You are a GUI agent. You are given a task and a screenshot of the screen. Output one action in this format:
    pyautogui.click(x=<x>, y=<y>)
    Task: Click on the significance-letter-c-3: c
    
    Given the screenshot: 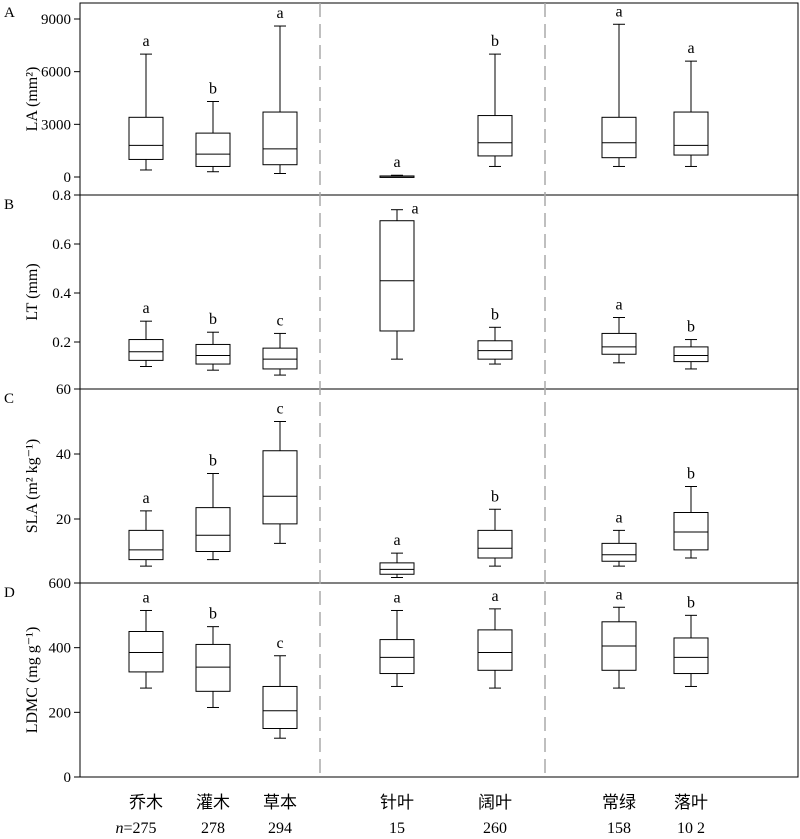 What is the action you would take?
    pyautogui.click(x=279, y=409)
    